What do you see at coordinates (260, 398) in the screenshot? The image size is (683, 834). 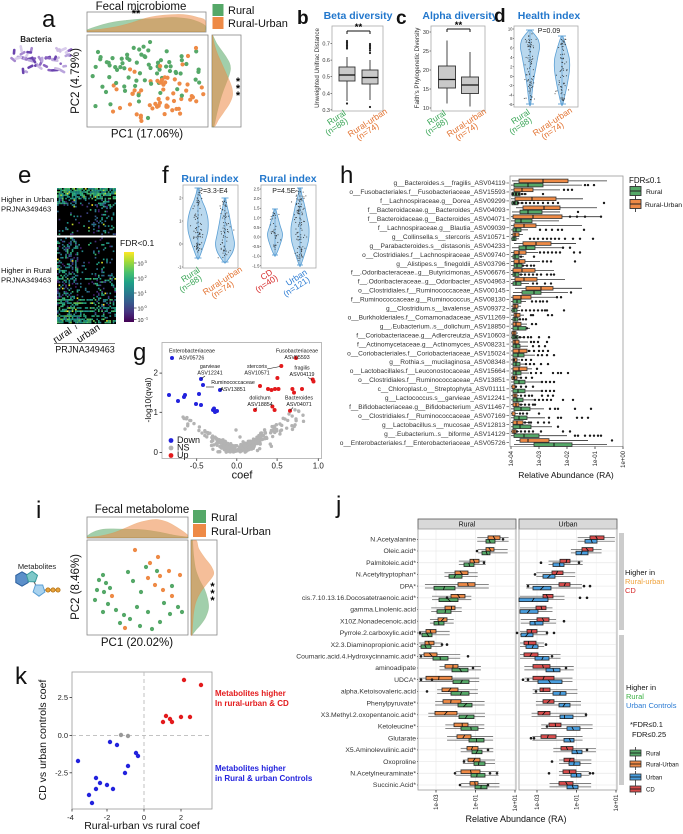 I see `svg-text: dolichum` at bounding box center [260, 398].